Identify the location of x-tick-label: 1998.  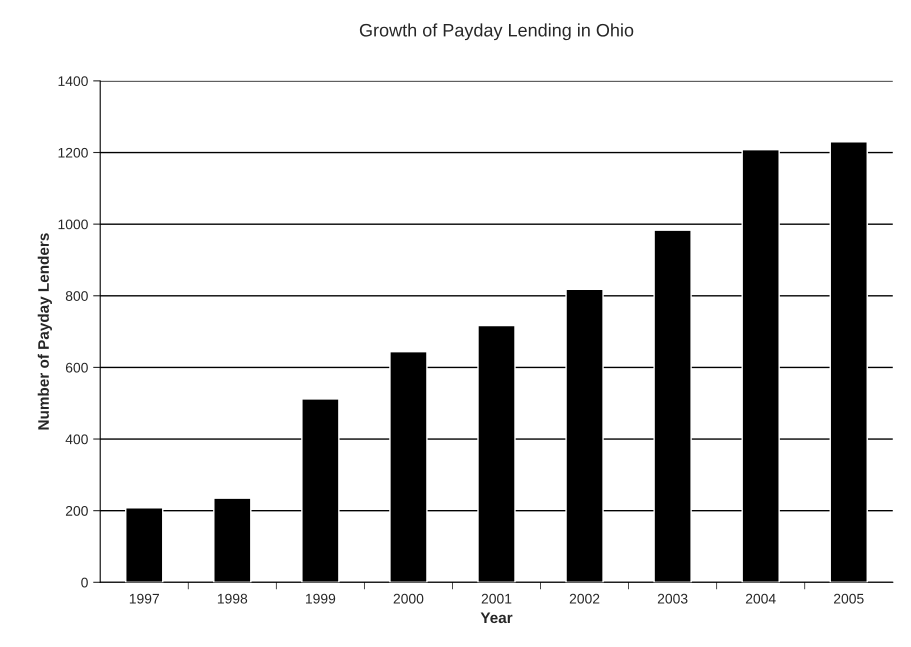
(233, 599).